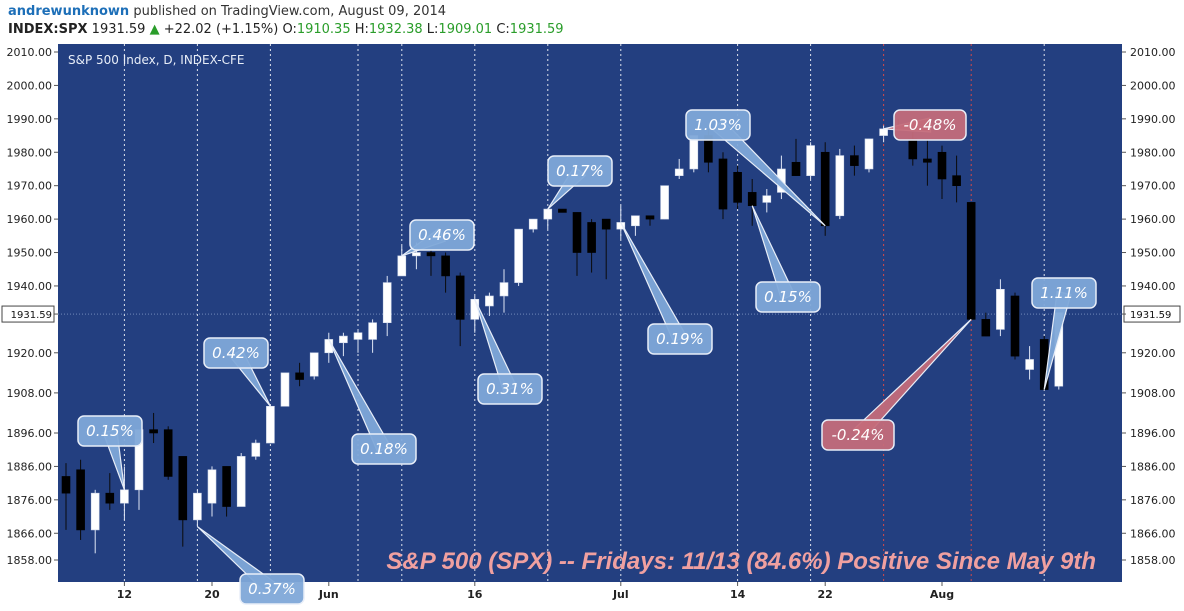 The image size is (1184, 611). Describe the element at coordinates (30, 533) in the screenshot. I see `y-tick-label-left: 1866.00` at that location.